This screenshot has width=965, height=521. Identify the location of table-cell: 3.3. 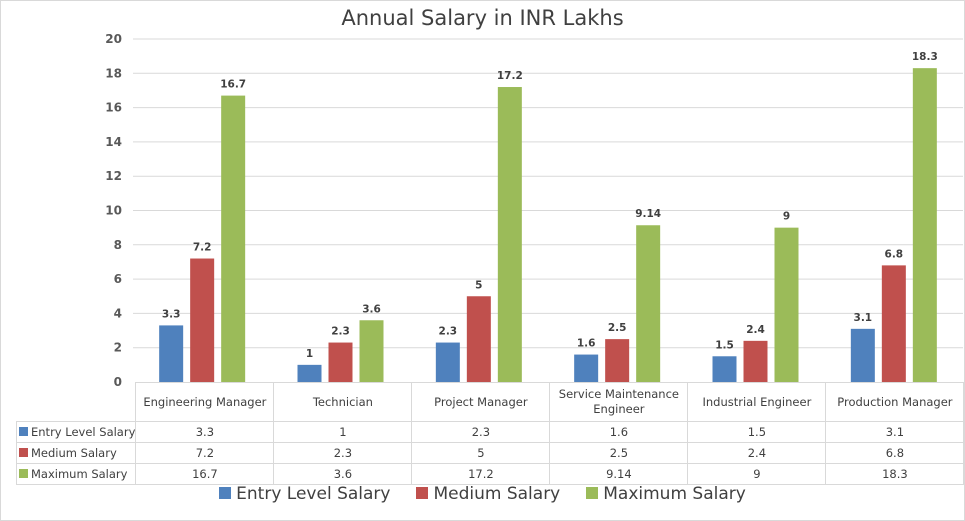
(205, 432).